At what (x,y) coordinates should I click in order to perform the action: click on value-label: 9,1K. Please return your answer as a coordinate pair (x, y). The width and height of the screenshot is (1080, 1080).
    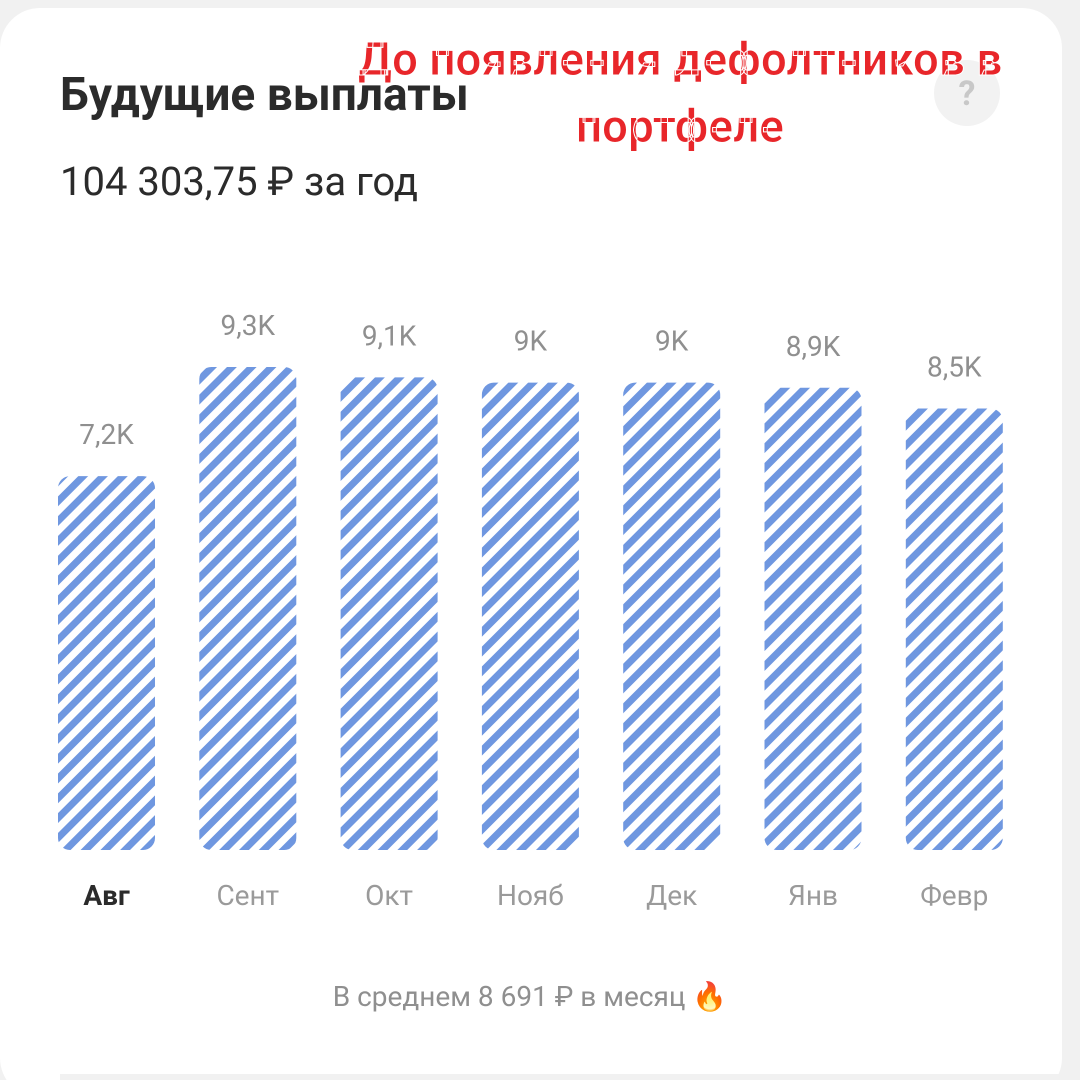
    Looking at the image, I should click on (389, 335).